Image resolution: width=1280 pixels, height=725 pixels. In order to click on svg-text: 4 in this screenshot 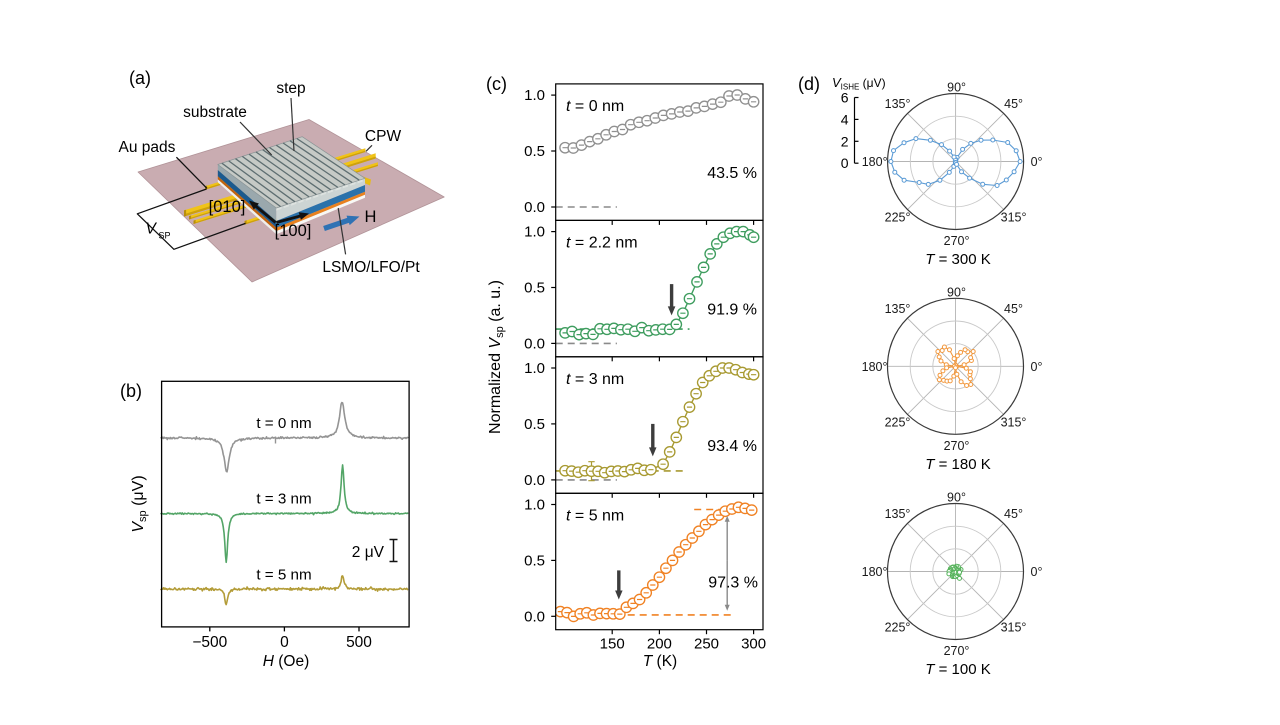, I will do `click(845, 119)`.